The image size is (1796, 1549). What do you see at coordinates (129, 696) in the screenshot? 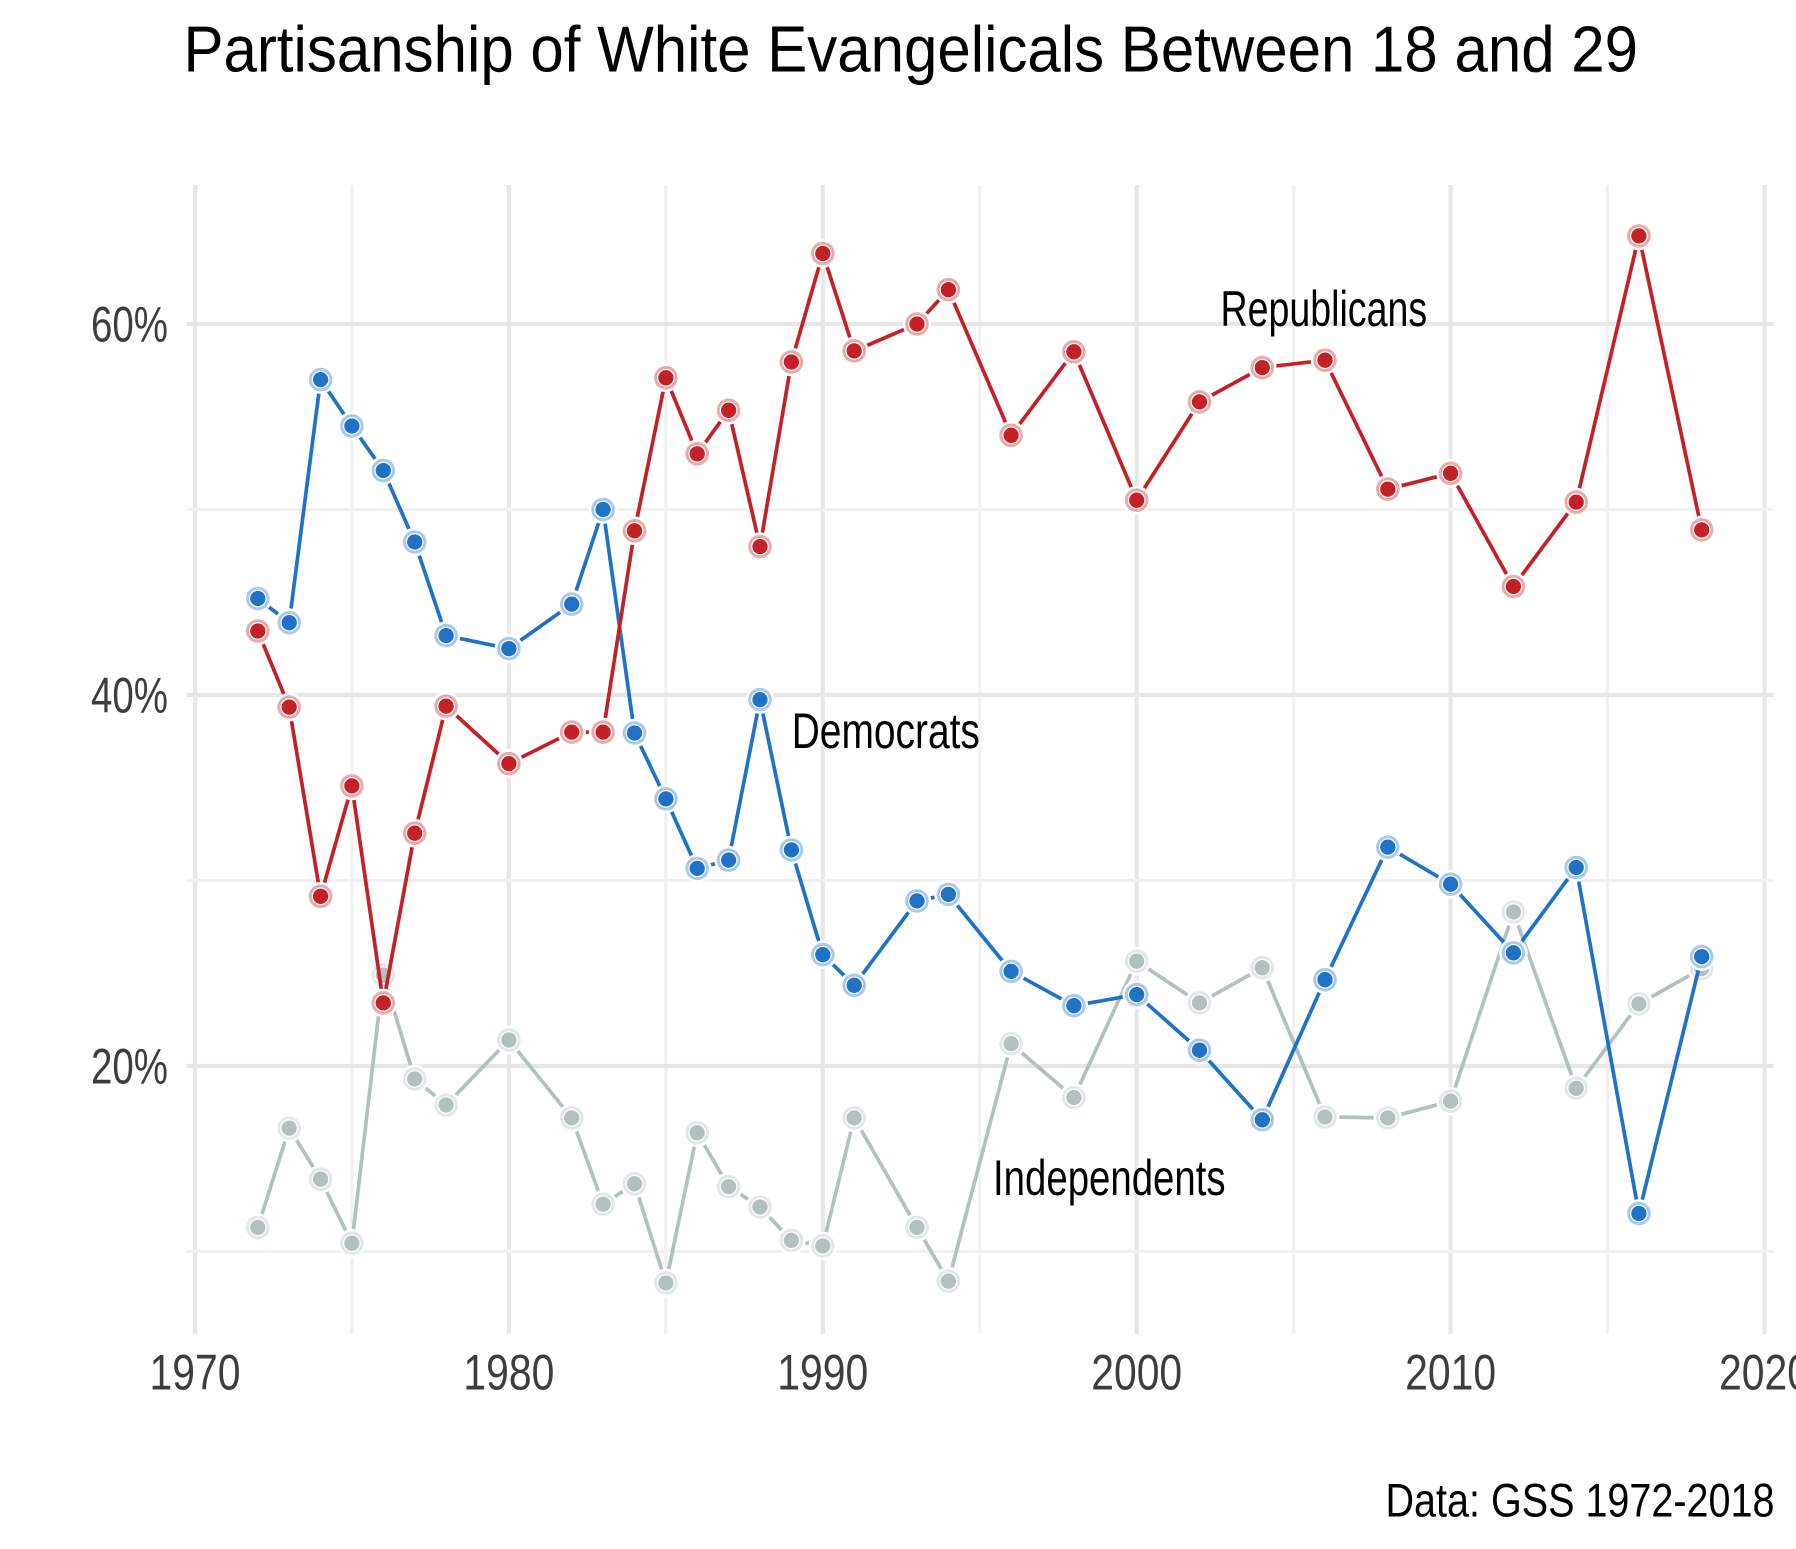
I see `svg-text: 40%` at bounding box center [129, 696].